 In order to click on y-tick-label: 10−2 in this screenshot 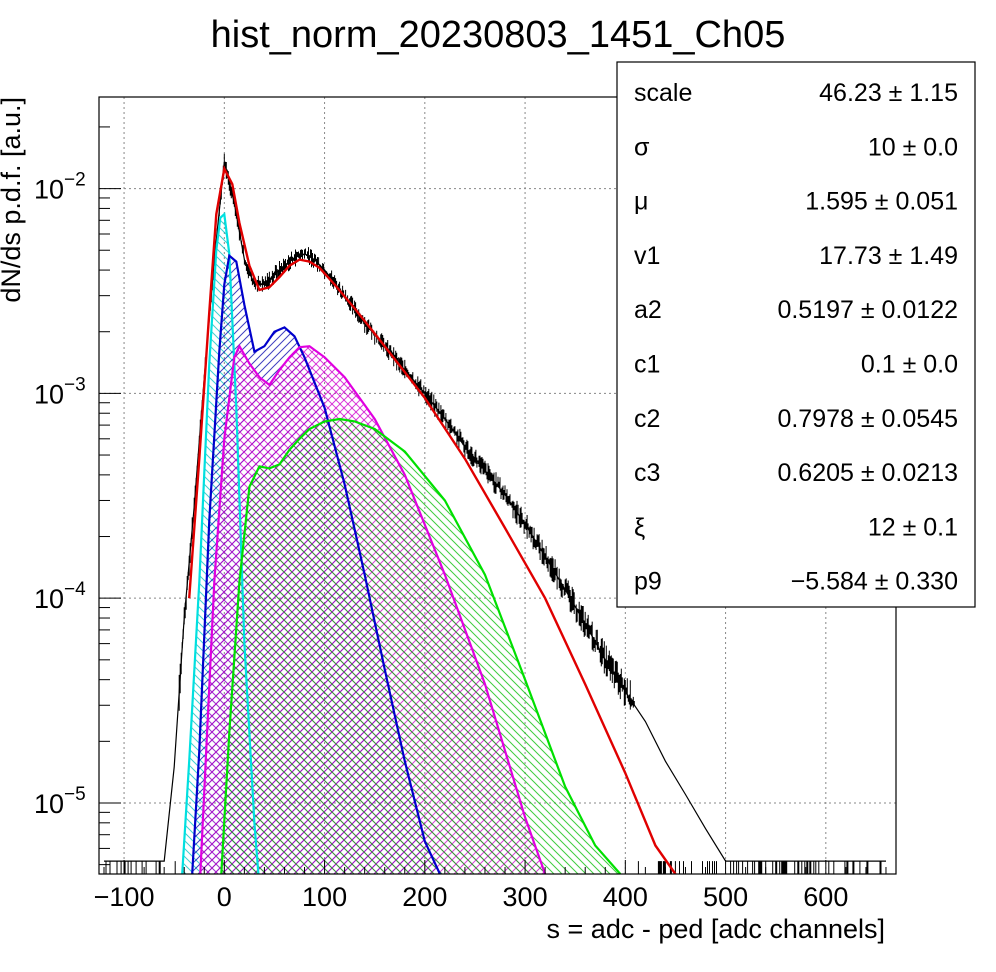, I will do `click(60, 187)`.